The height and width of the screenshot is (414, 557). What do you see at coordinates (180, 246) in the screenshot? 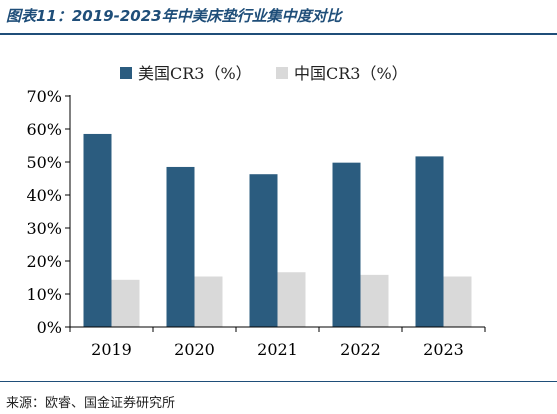
I see `bar-series0-2020` at bounding box center [180, 246].